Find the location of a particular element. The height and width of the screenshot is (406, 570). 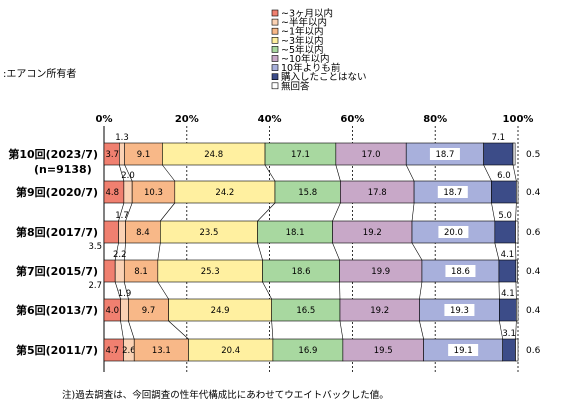

data-label: 24.9 is located at coordinates (220, 311).